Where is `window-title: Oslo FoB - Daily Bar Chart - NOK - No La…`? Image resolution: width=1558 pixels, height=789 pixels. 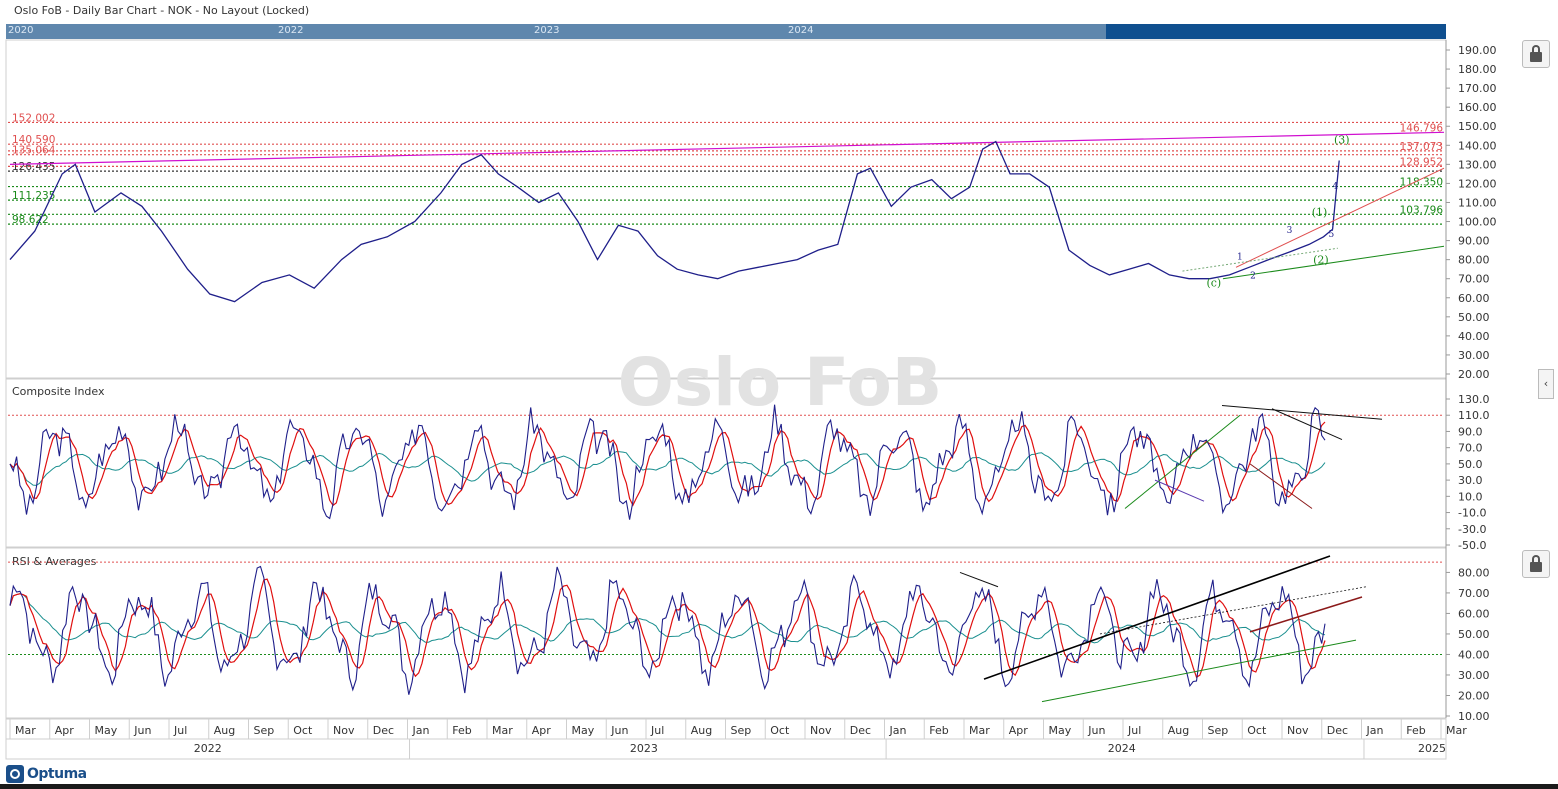 window-title: Oslo FoB - Daily Bar Chart - NOK - No La… is located at coordinates (162, 10).